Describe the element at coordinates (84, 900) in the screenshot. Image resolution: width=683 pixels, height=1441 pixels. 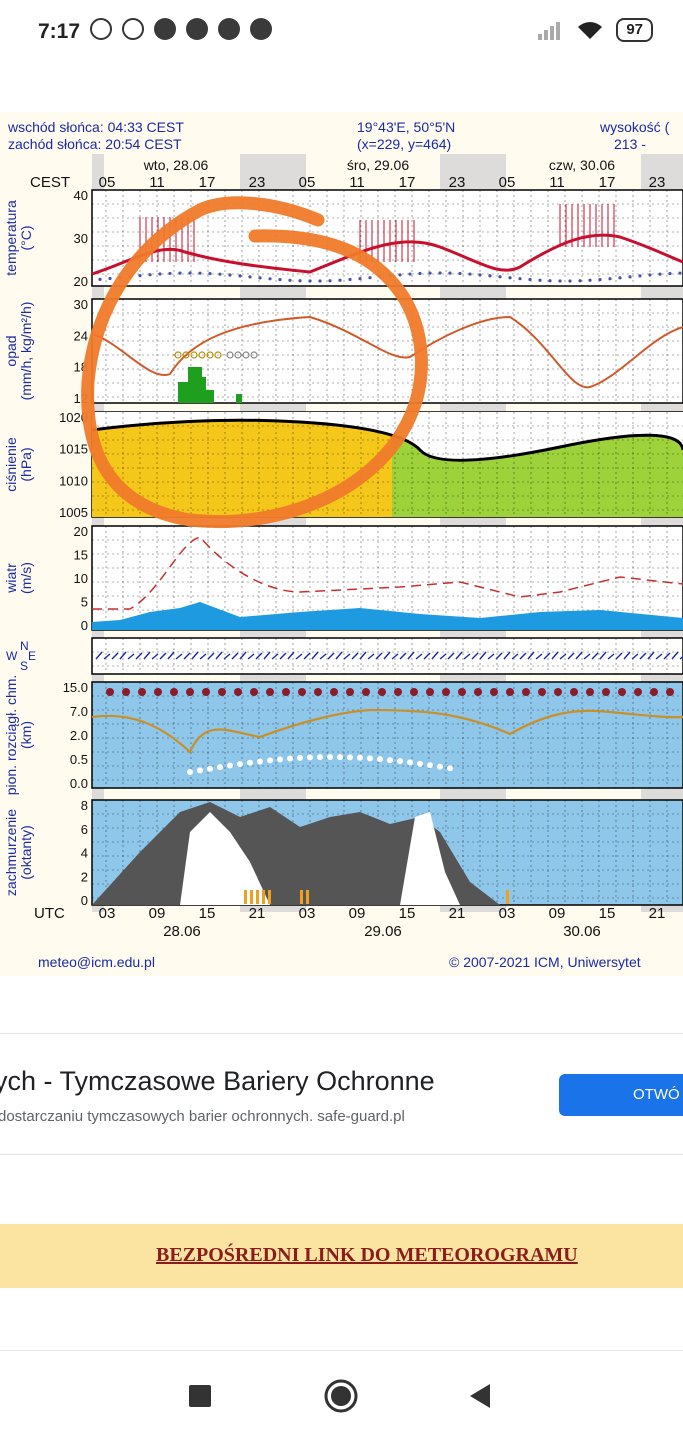
I see `tick-label: 0` at that location.